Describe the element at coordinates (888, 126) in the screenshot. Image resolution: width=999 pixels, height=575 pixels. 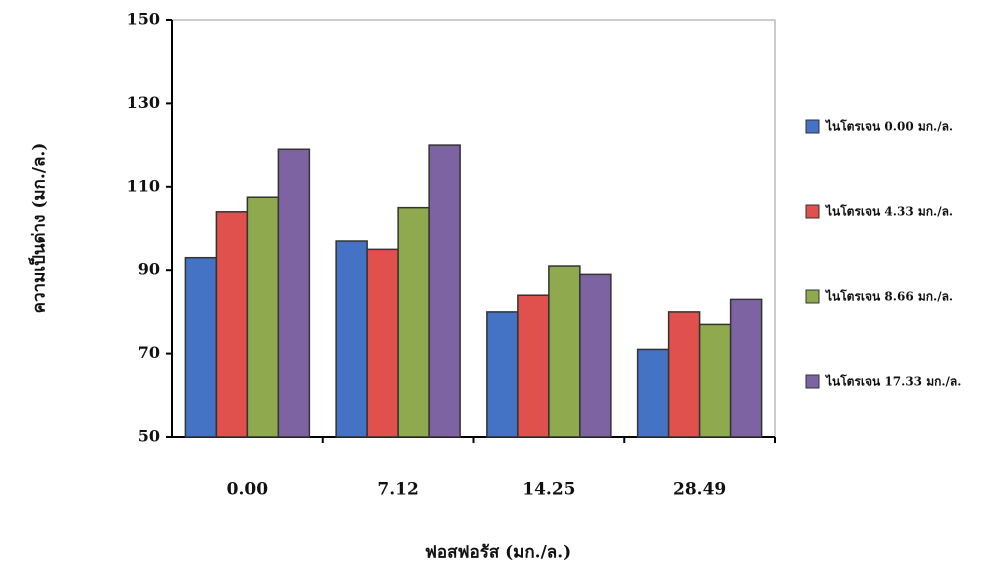
I see `legend-label: ไนโตรเจน 0.00 มก./ล.` at that location.